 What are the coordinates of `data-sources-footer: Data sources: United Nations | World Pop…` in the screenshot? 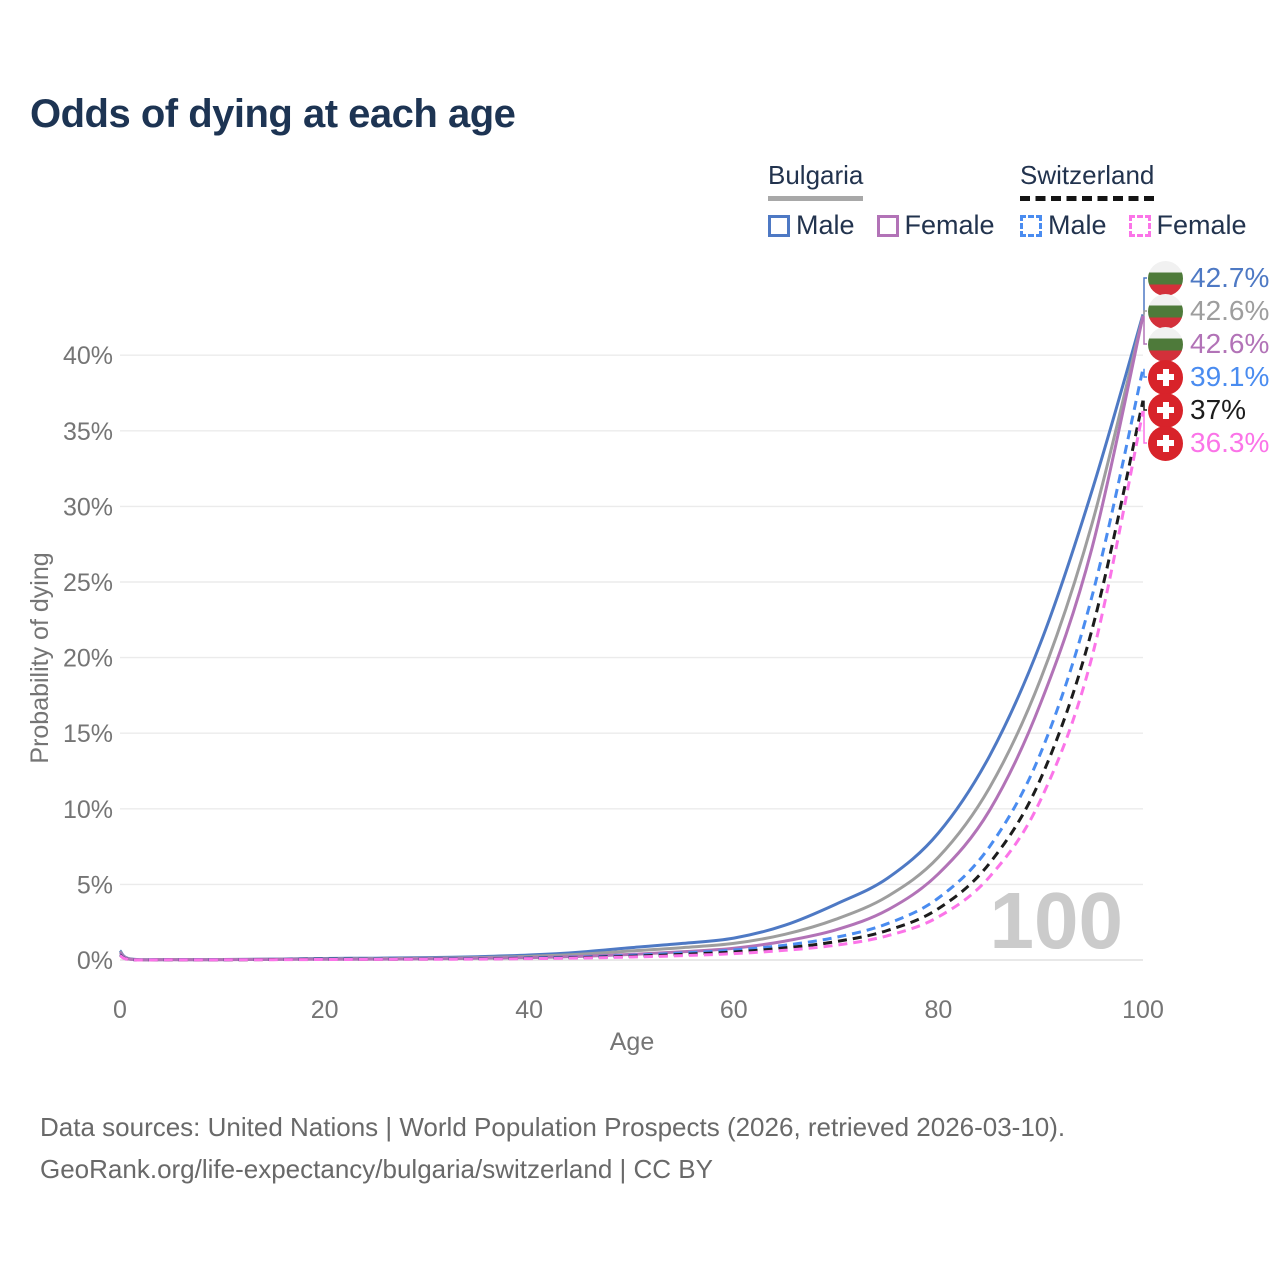 It's located at (552, 1148).